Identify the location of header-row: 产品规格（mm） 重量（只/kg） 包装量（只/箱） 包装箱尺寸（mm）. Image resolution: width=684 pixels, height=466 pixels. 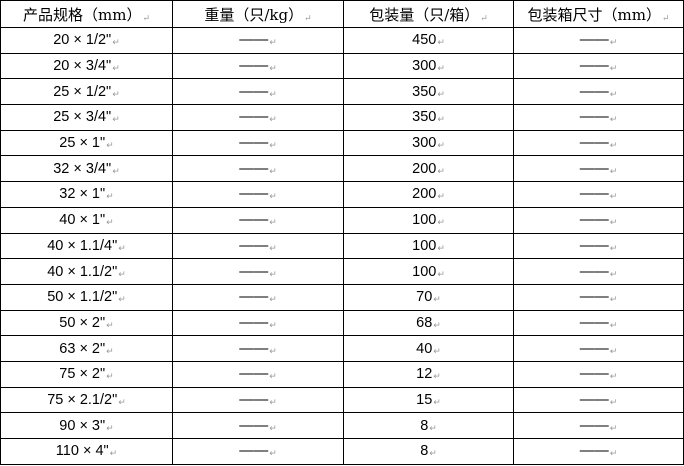
(342, 14).